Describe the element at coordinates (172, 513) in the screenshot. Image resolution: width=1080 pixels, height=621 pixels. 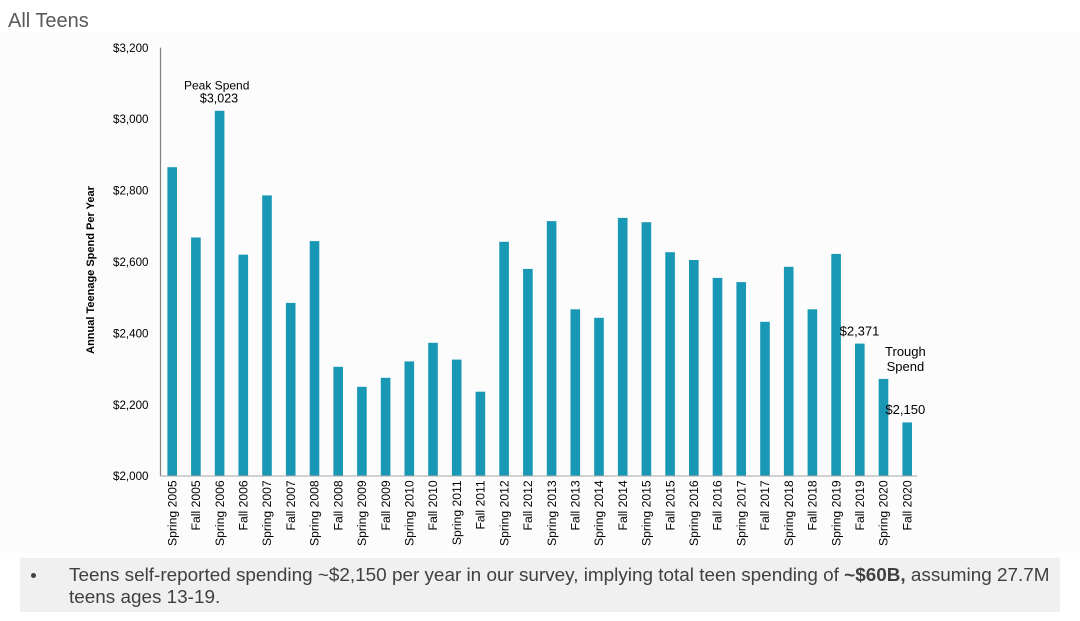
I see `svg-text: Spring 2005` at that location.